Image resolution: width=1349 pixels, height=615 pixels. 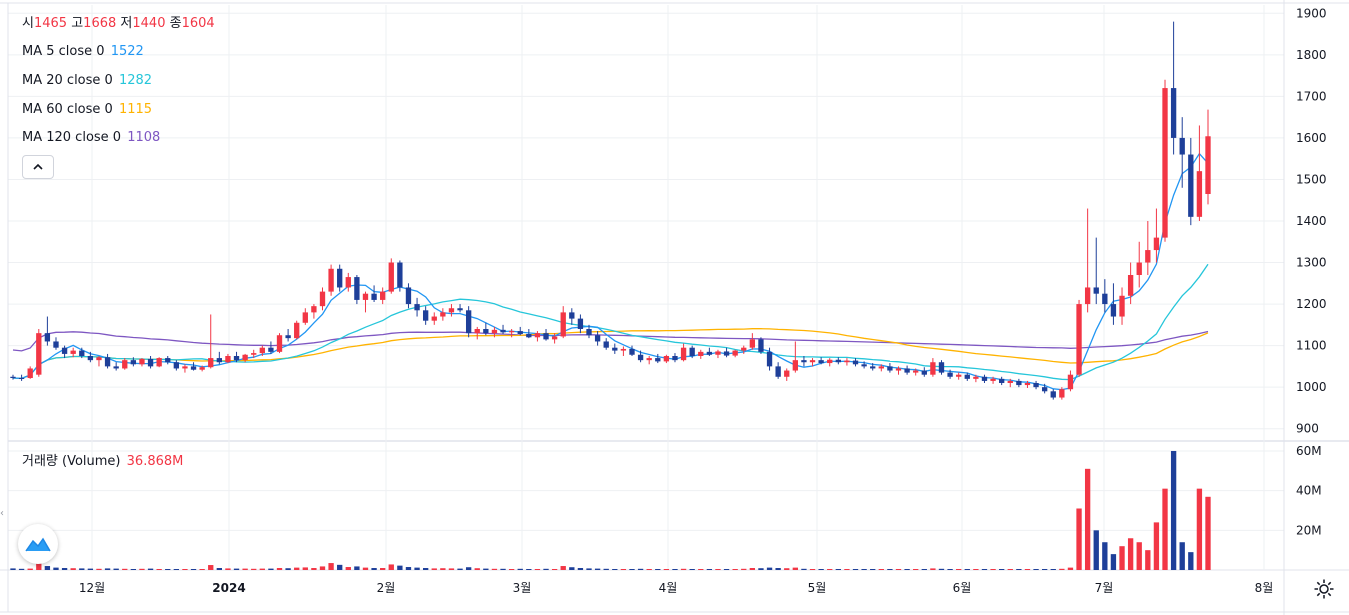 I want to click on gear-icon, so click(x=1324, y=589).